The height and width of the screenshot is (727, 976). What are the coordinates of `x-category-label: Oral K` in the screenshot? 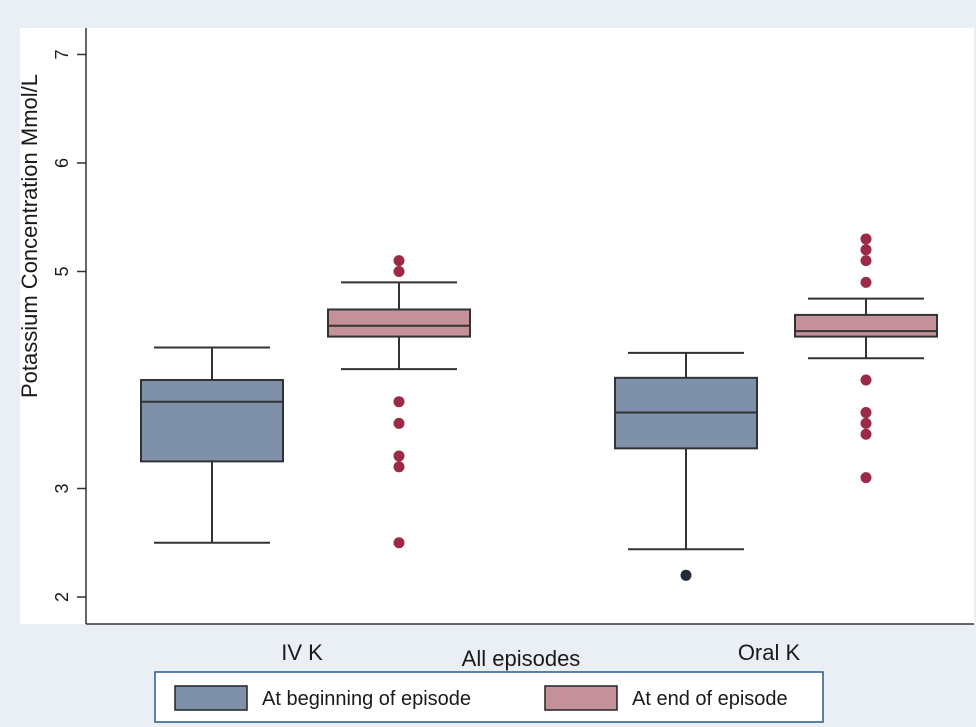 It's located at (769, 652).